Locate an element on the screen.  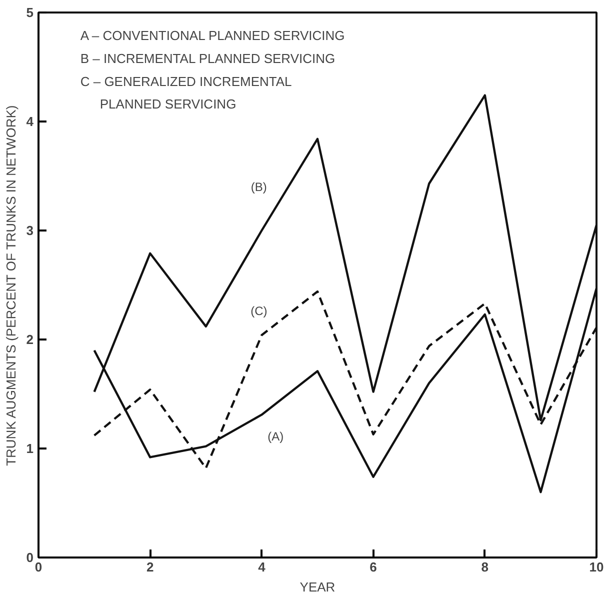
y-tick-label: 1 is located at coordinates (30, 448).